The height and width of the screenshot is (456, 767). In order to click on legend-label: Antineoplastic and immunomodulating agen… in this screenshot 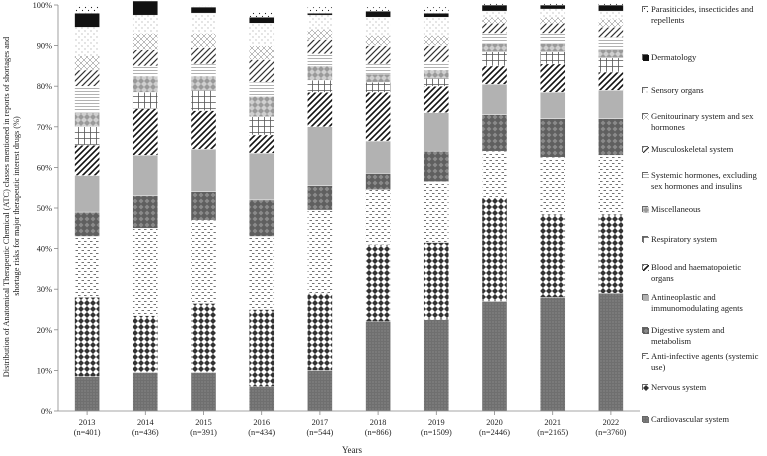, I will do `click(697, 302)`.